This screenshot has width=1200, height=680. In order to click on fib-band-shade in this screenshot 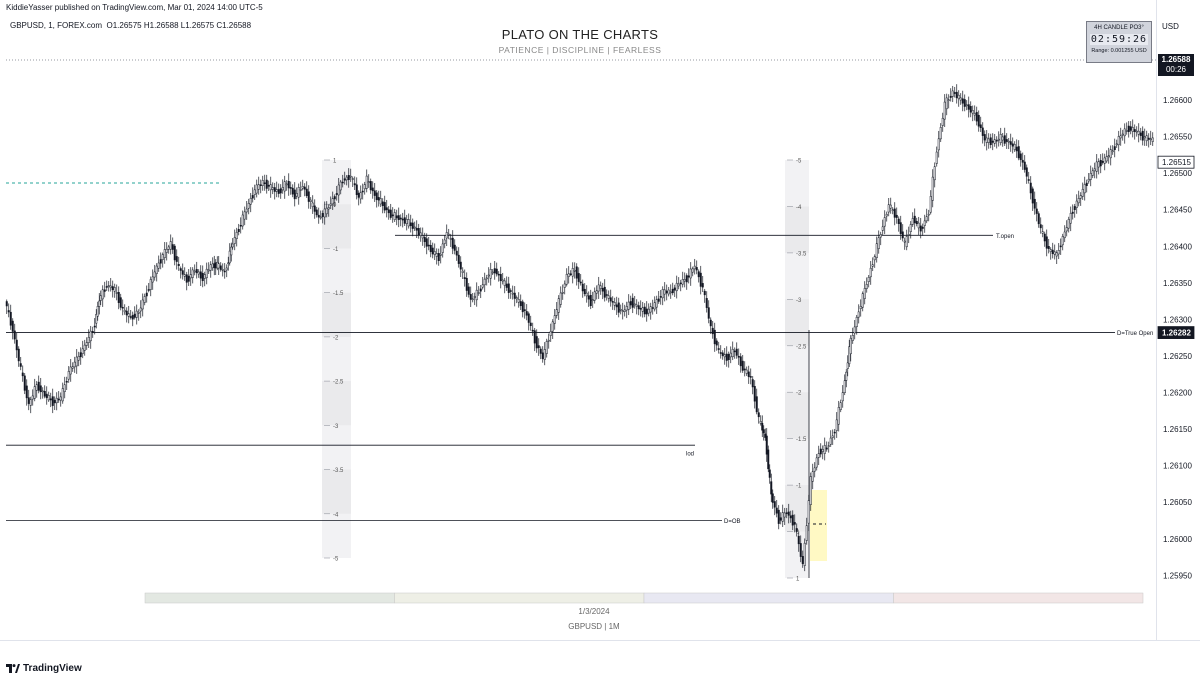, I will do `click(336, 403)`.